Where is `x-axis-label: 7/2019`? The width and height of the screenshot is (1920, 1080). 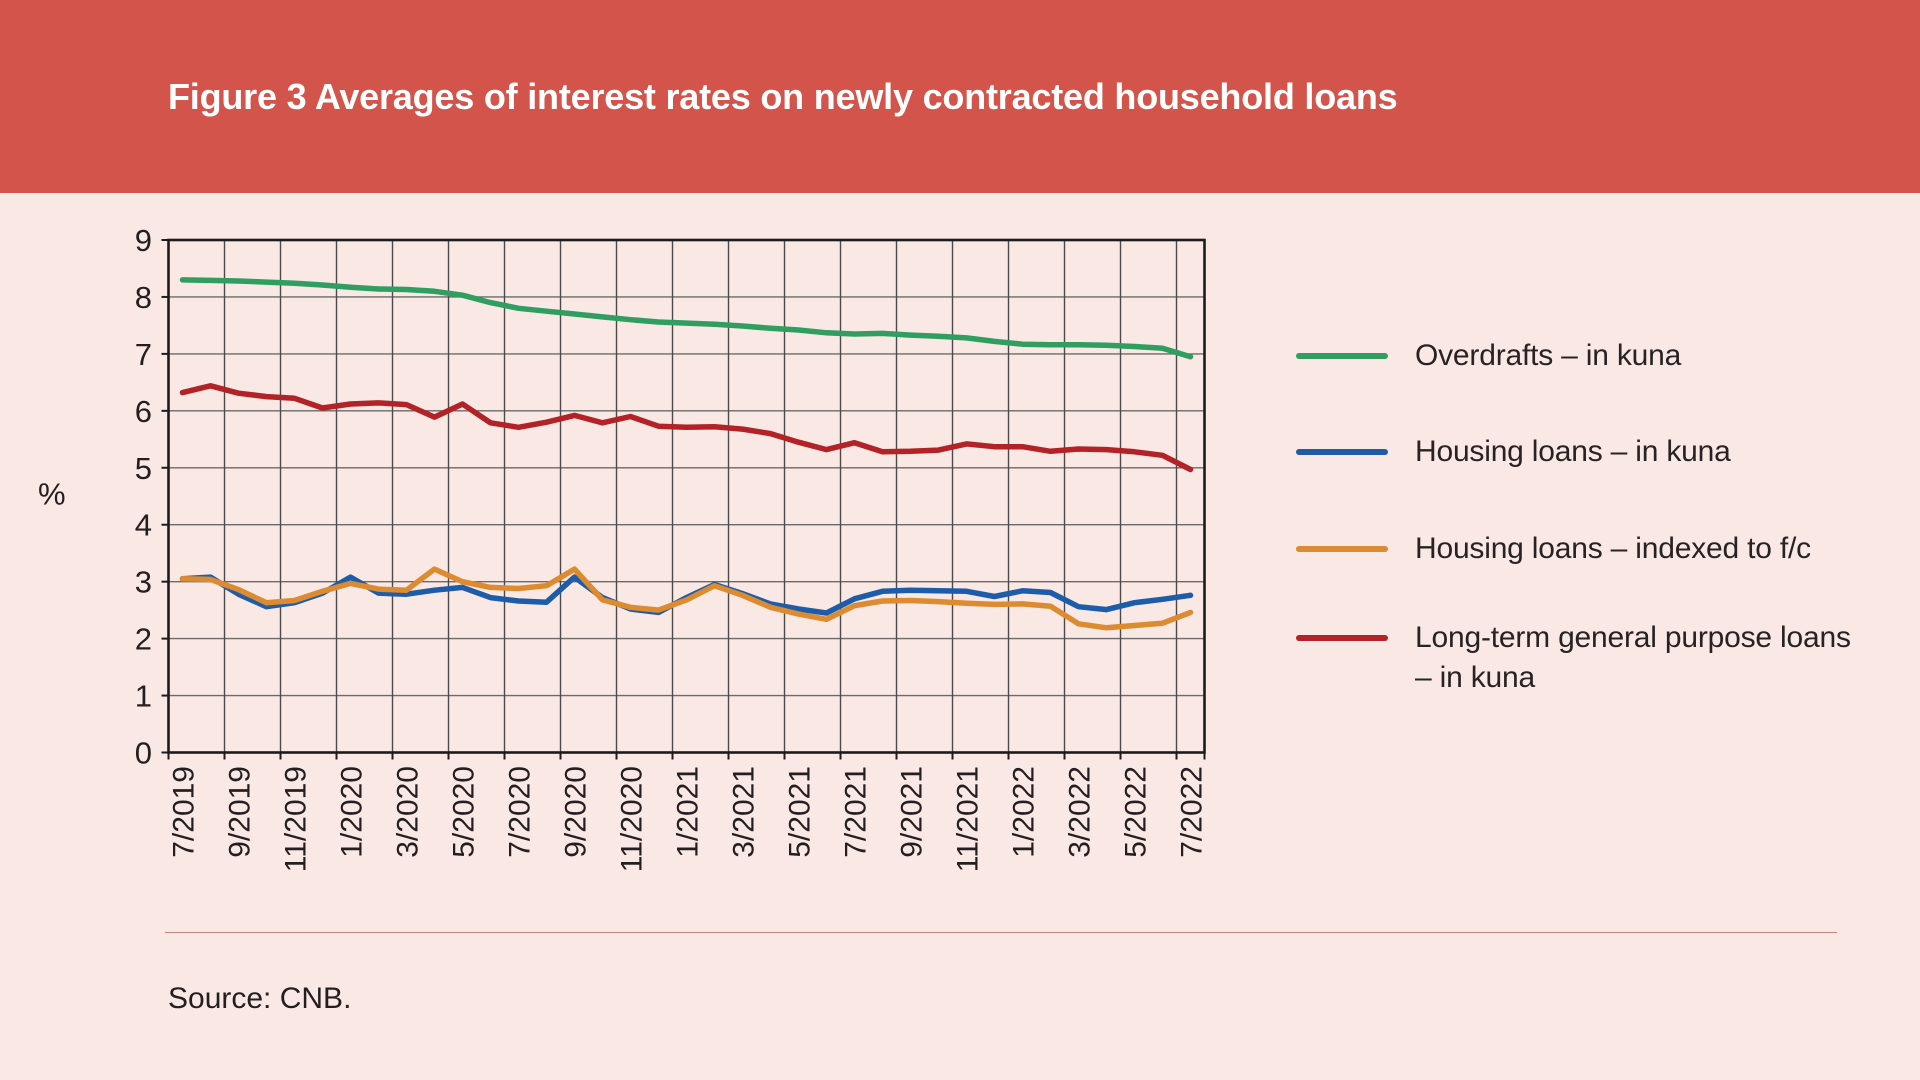 x-axis-label: 7/2019 is located at coordinates (184, 812).